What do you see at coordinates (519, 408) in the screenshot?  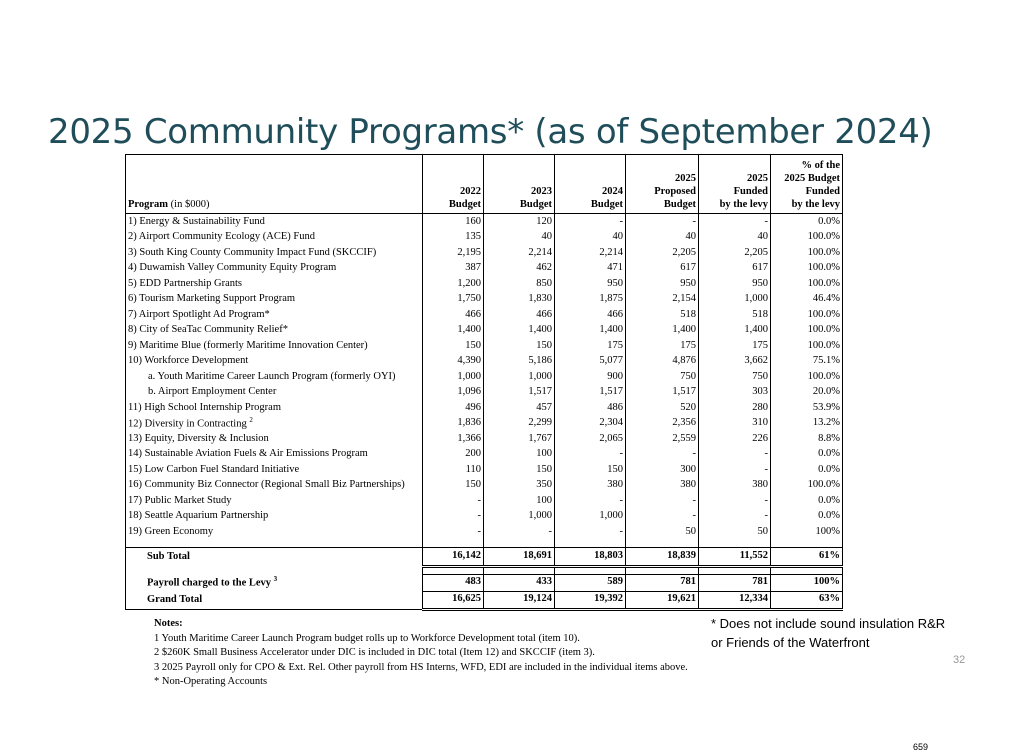 I see `value-2023: 457` at bounding box center [519, 408].